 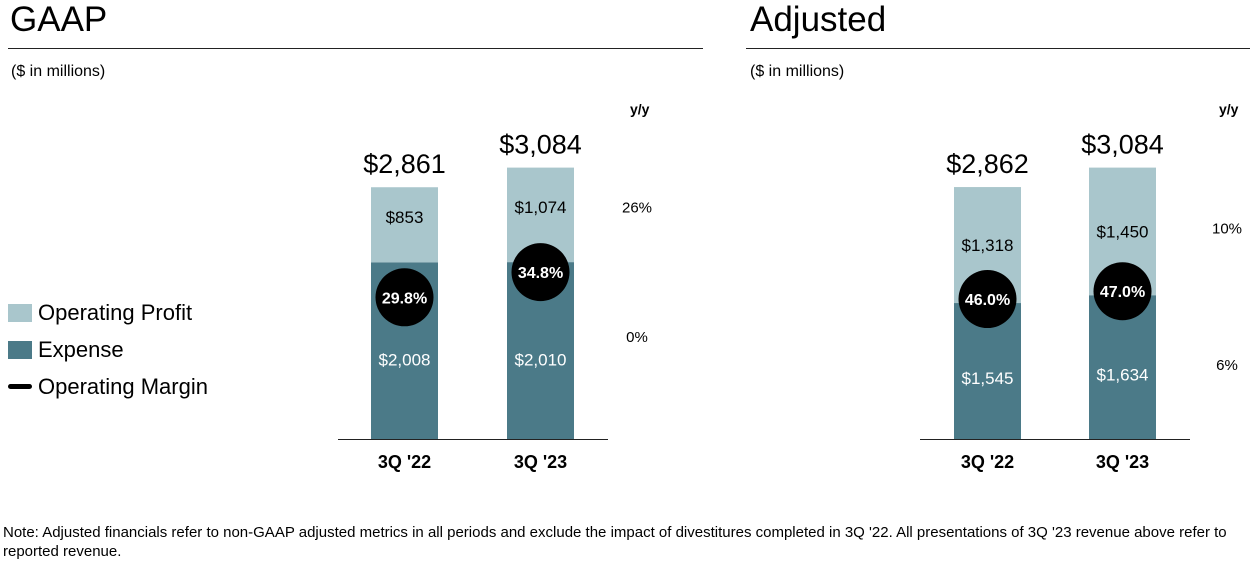 What do you see at coordinates (797, 71) in the screenshot?
I see `adjusted-units-label: ($ in millions)` at bounding box center [797, 71].